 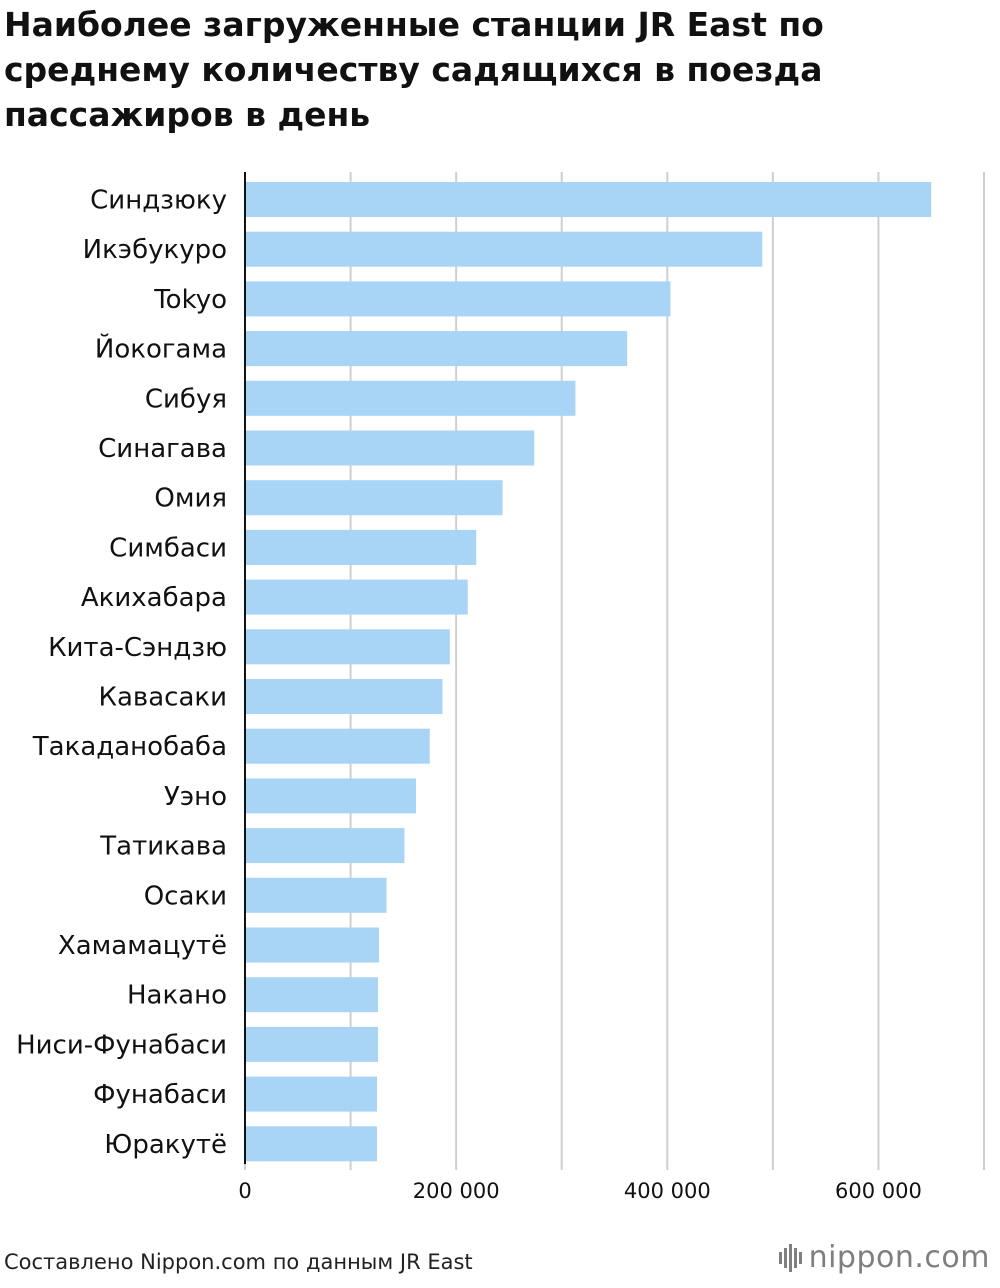 I want to click on category-label: Кита-Сэндзю, so click(x=137, y=648).